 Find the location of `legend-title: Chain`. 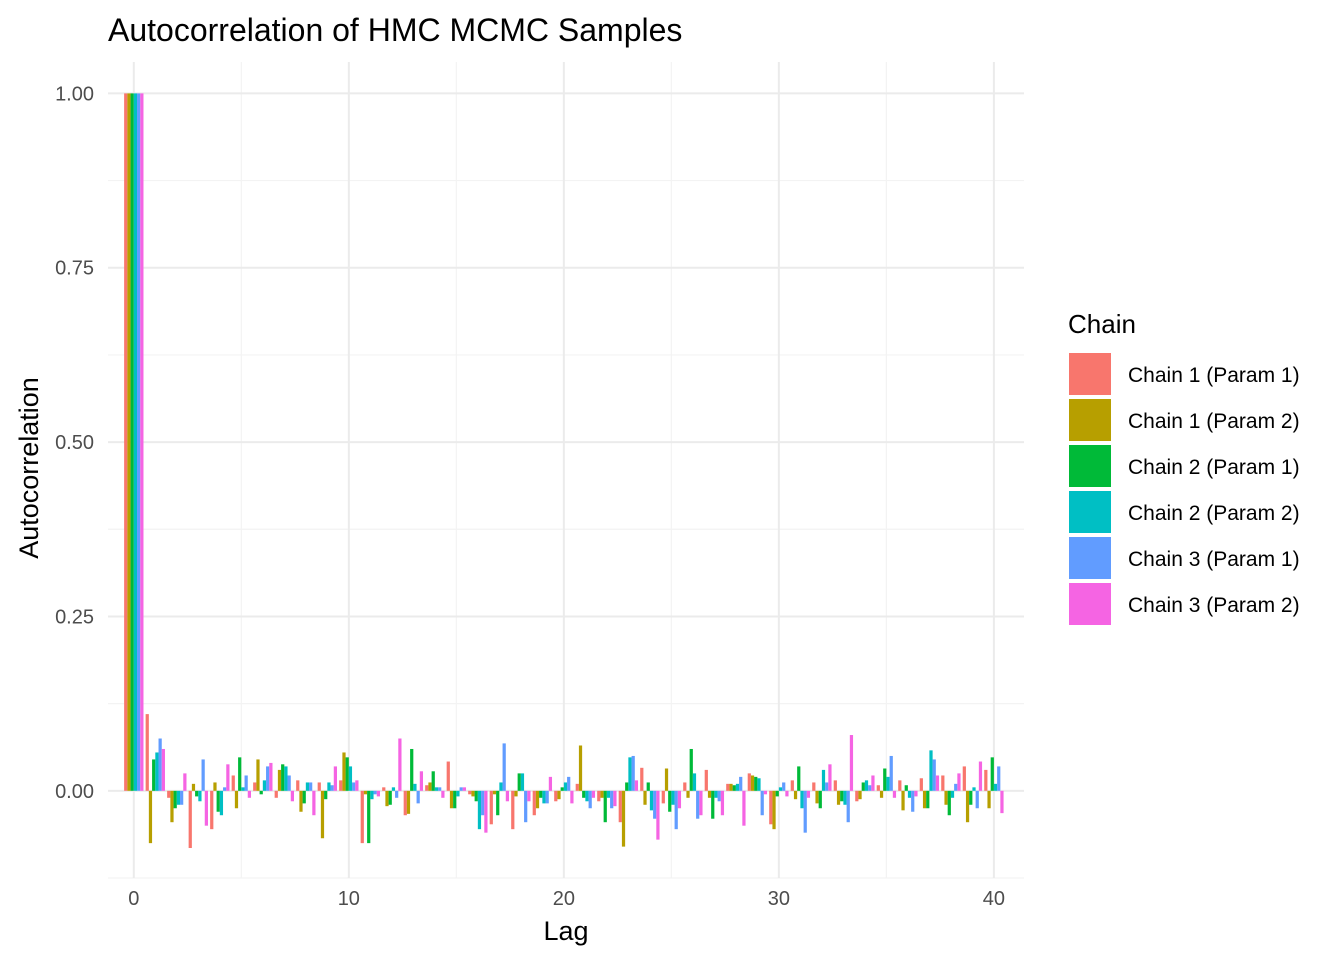

legend-title: Chain is located at coordinates (1102, 324).